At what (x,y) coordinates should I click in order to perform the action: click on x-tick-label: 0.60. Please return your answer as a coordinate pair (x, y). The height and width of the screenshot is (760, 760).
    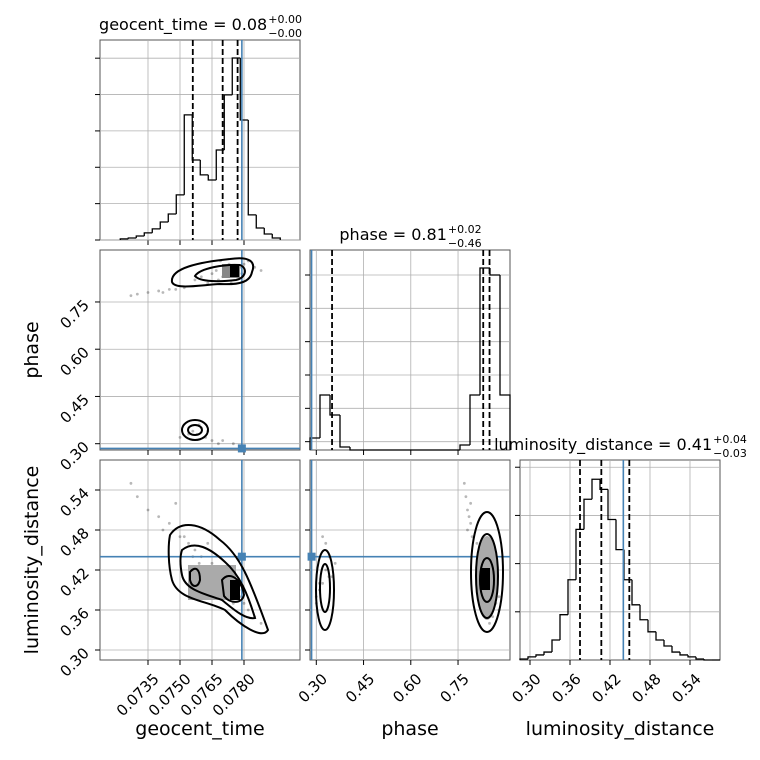
    Looking at the image, I should click on (407, 688).